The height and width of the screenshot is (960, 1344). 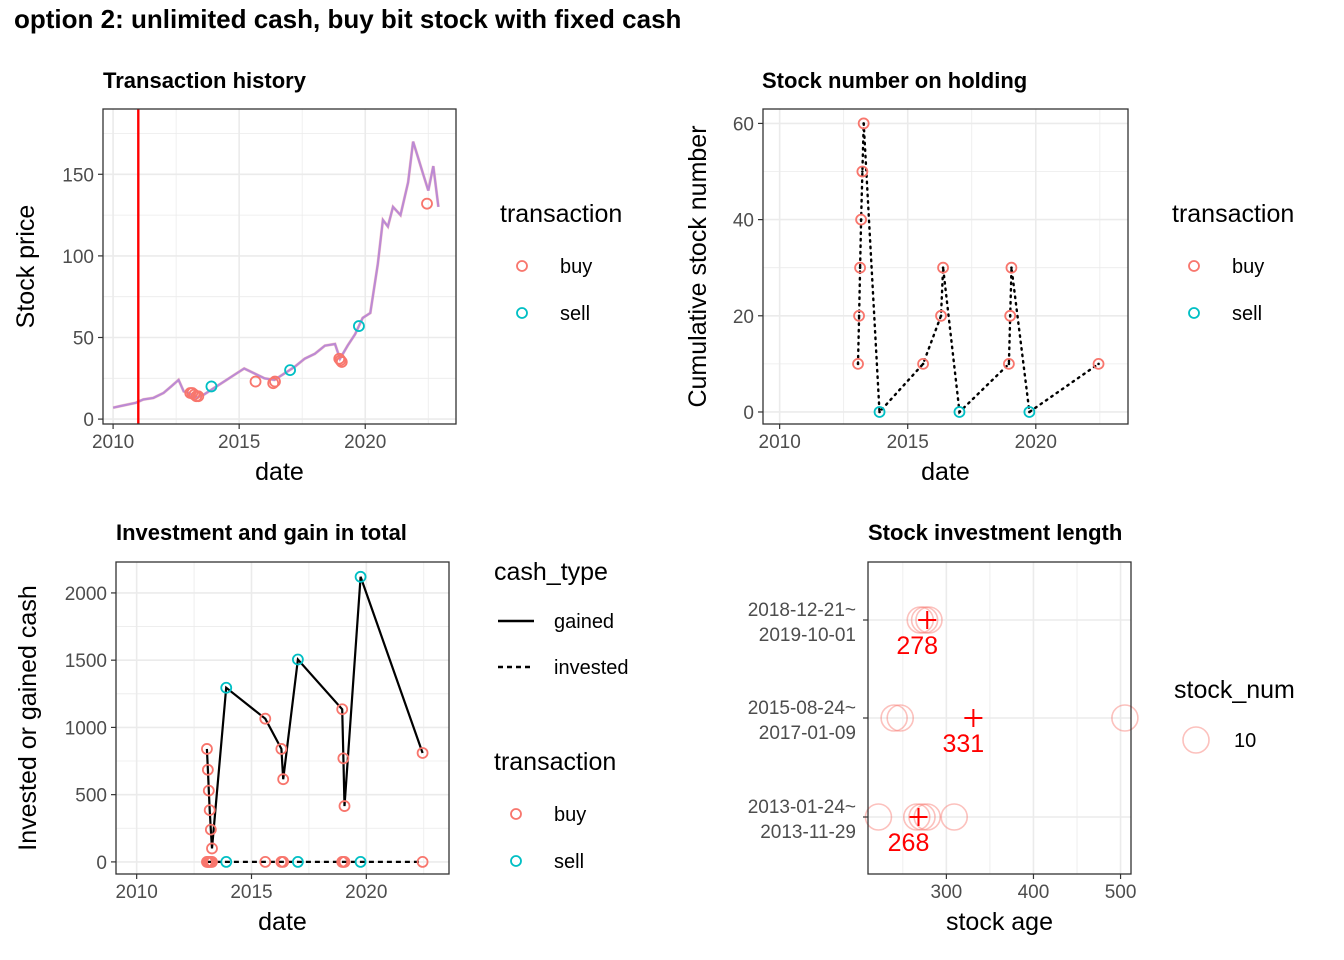 What do you see at coordinates (807, 635) in the screenshot?
I see `y-tick-label: 2019-10-01` at bounding box center [807, 635].